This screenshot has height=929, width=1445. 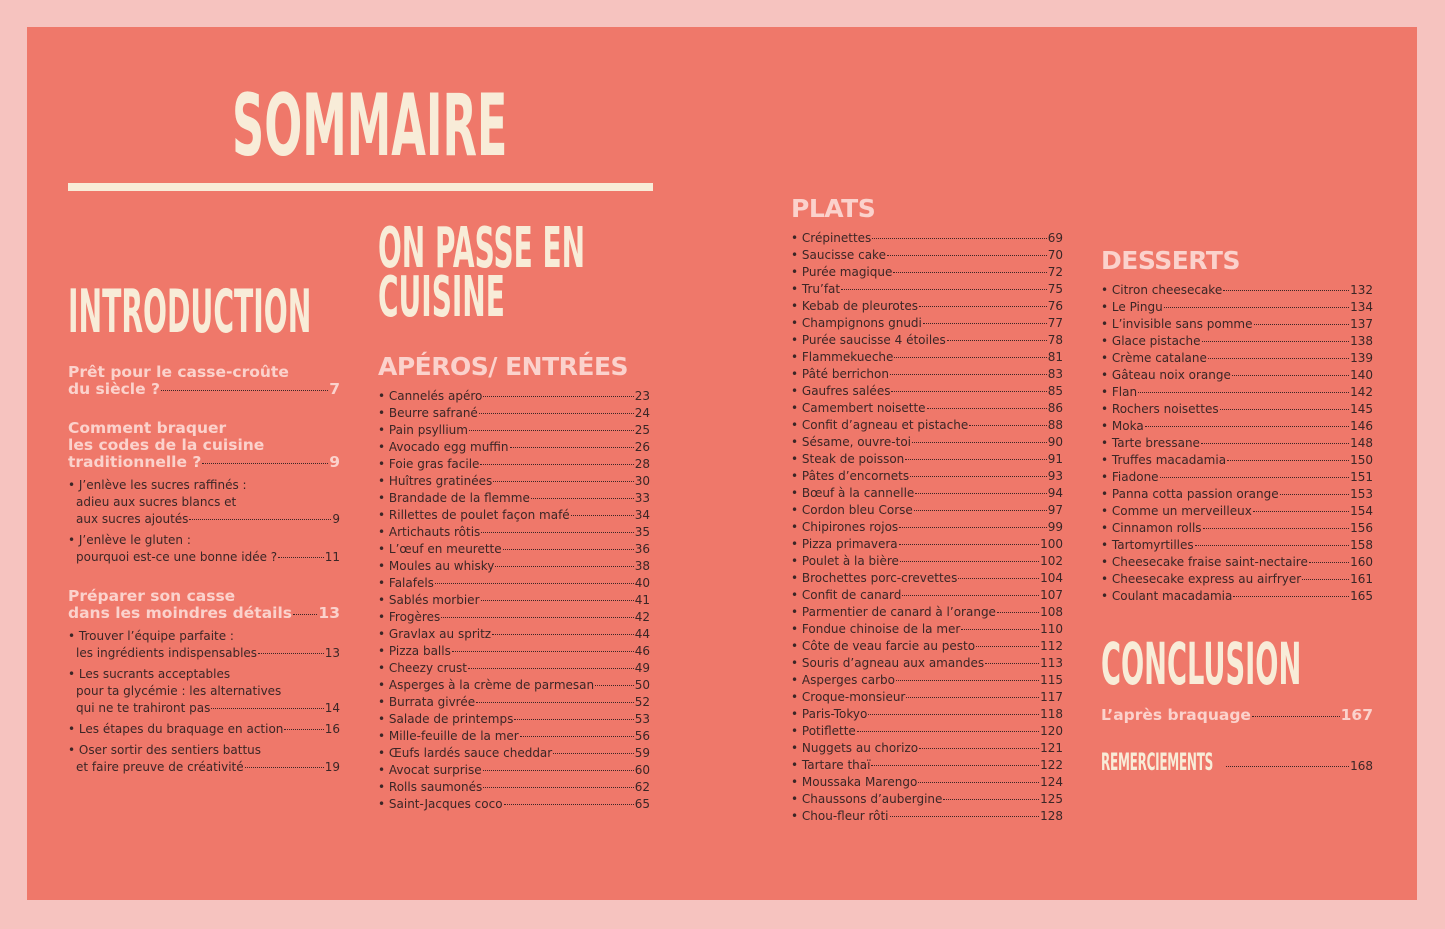 I want to click on toc-row: • Coulant macadamia 165, so click(x=1237, y=596).